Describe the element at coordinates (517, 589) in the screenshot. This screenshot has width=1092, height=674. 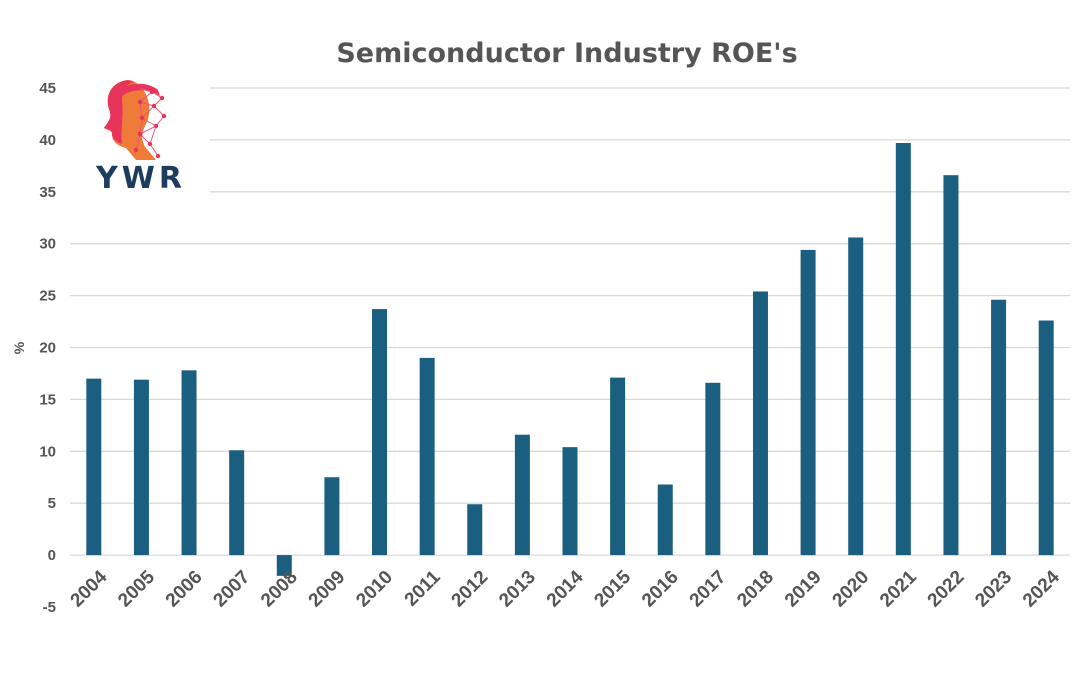
I see `x-tick-label: 2013` at that location.